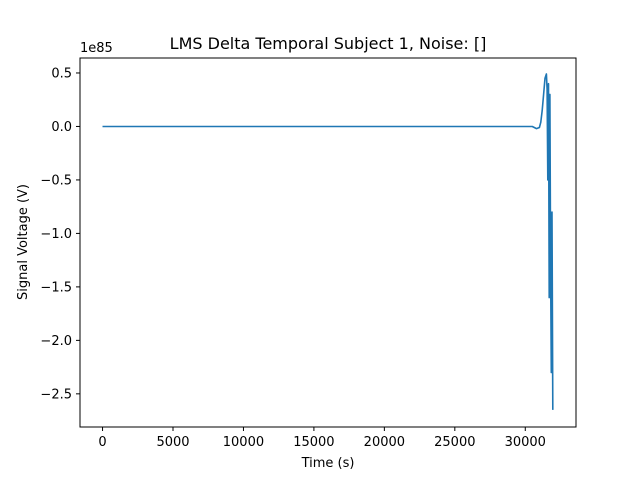  What do you see at coordinates (243, 442) in the screenshot?
I see `x-tick-label: 10000` at bounding box center [243, 442].